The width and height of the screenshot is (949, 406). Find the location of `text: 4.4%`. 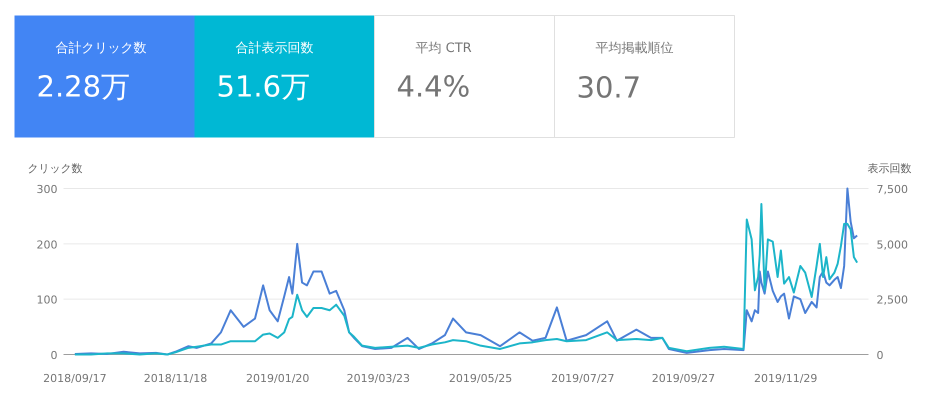

text: 4.4% is located at coordinates (433, 87).